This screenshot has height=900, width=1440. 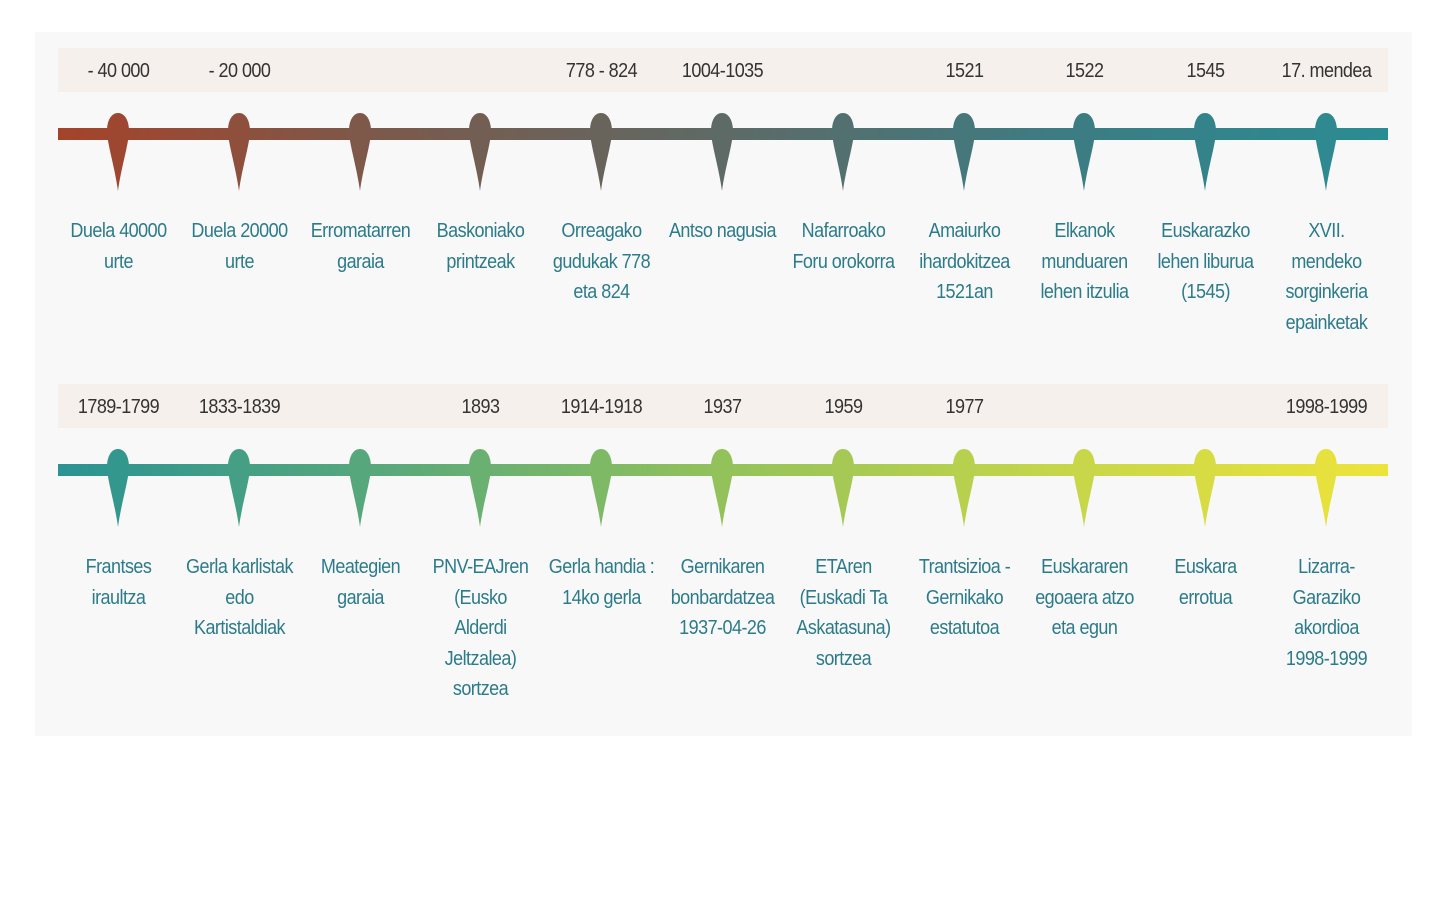 I want to click on event-label-line: Garaziko, so click(x=1326, y=597).